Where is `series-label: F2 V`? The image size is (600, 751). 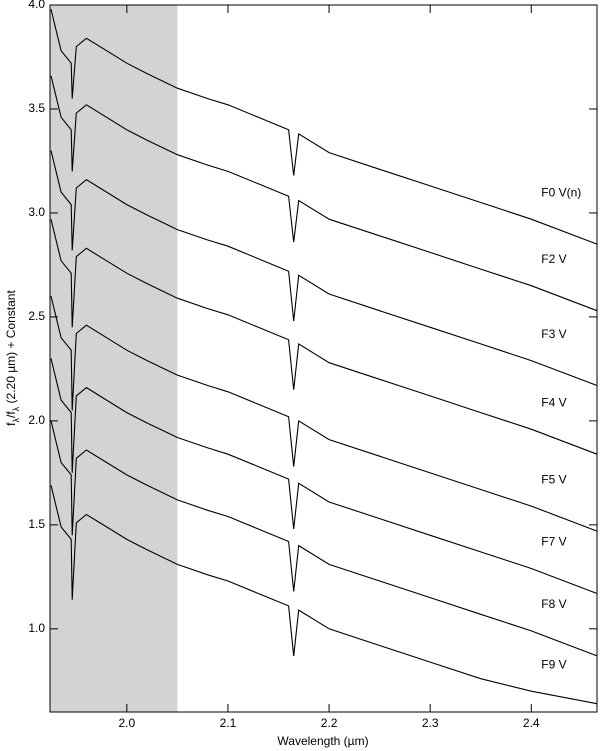
series-label: F2 V is located at coordinates (553, 259).